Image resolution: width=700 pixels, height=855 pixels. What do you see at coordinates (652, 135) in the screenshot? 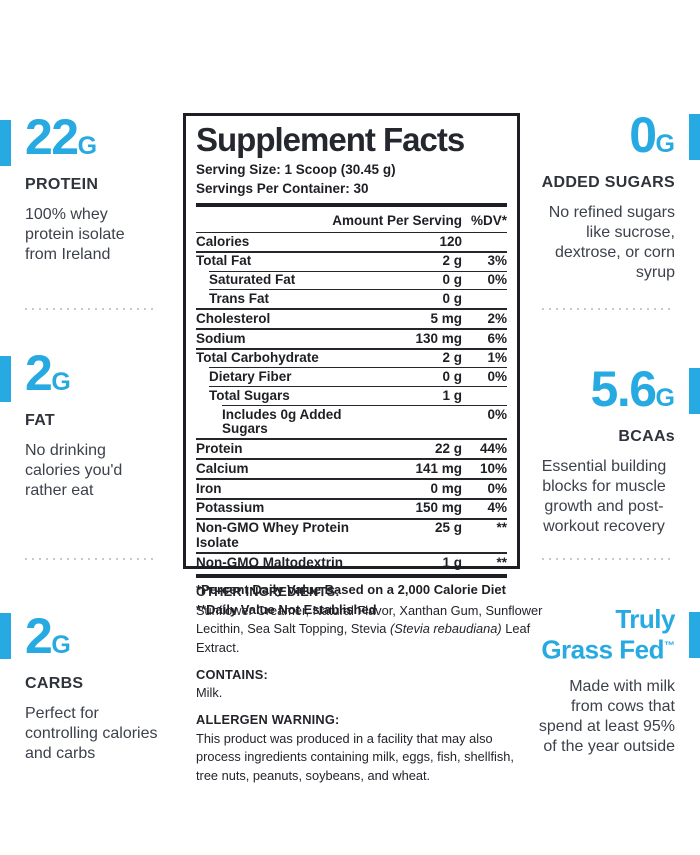
I see `added-sugars-grams: 0G` at bounding box center [652, 135].